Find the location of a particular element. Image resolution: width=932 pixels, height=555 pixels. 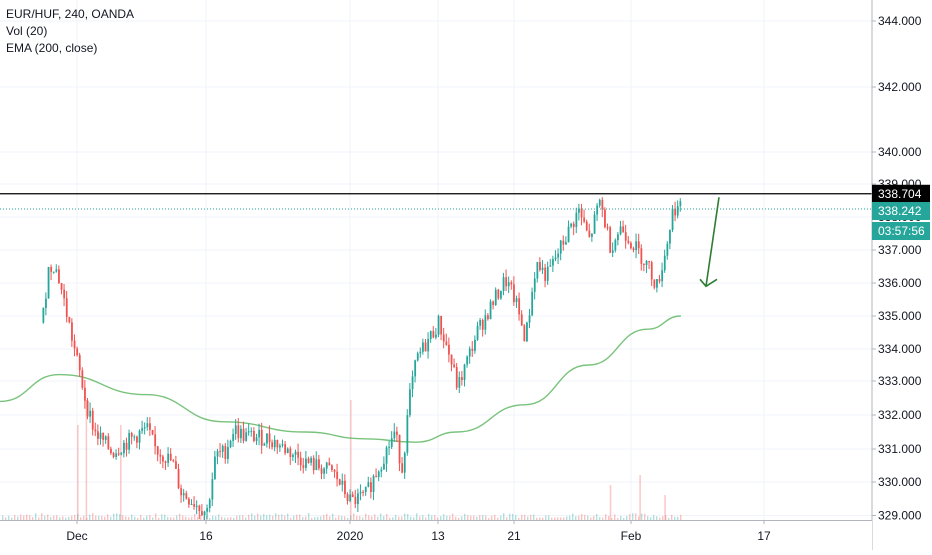

volume-indicator-label: Vol (20) is located at coordinates (27, 31).